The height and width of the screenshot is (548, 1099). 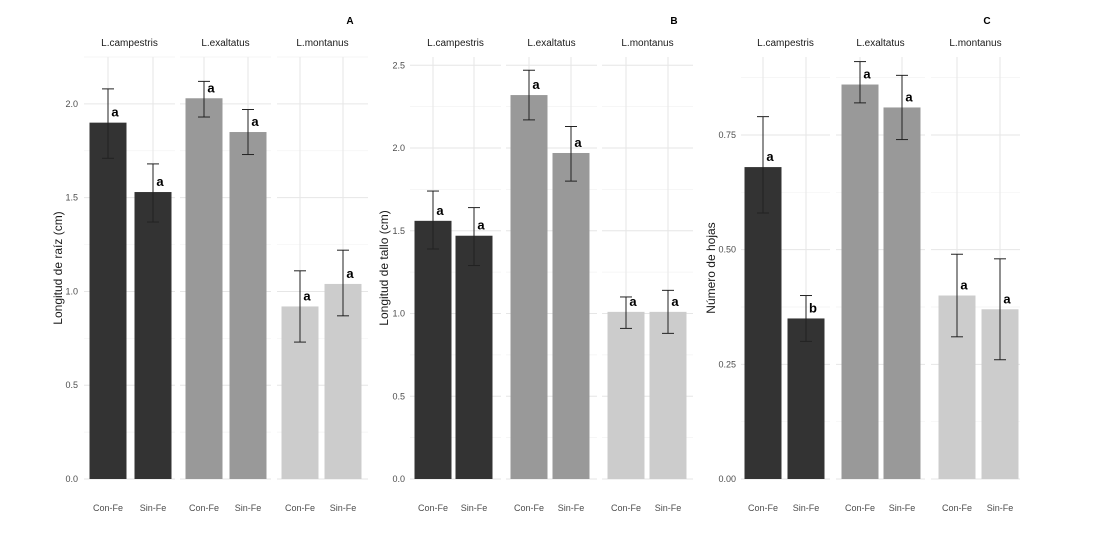 What do you see at coordinates (349, 21) in the screenshot?
I see `panel-letter: A` at bounding box center [349, 21].